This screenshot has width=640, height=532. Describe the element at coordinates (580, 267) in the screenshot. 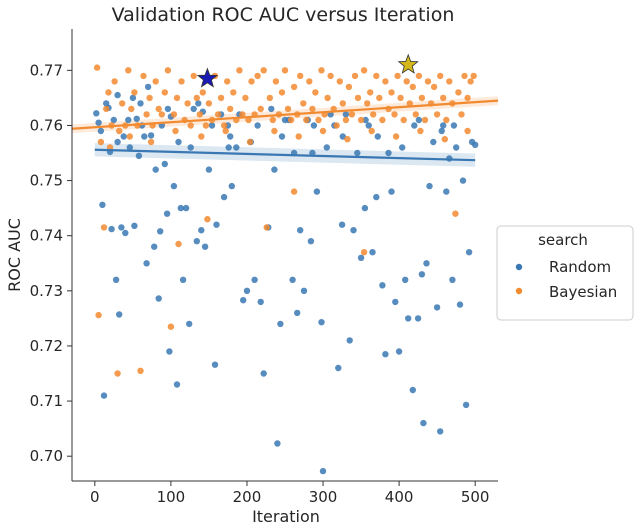

I see `legend-label-random: Random` at that location.